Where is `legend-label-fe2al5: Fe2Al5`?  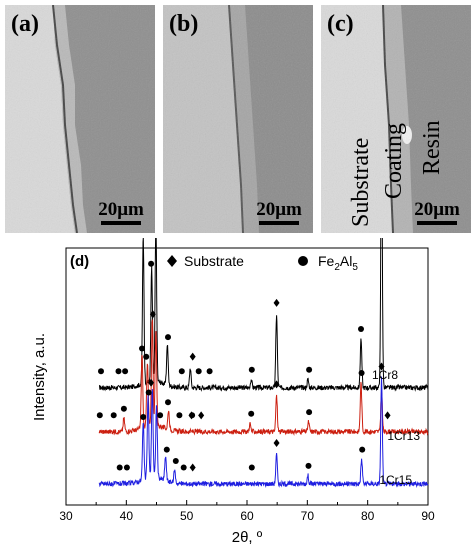 legend-label-fe2al5: Fe2Al5 is located at coordinates (338, 263).